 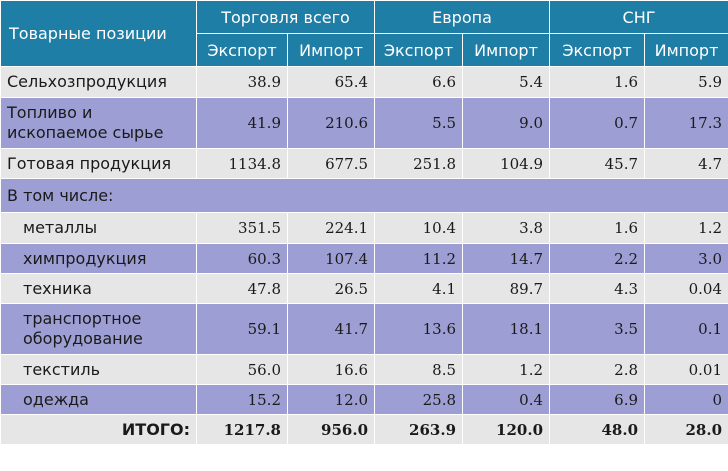 What do you see at coordinates (331, 329) in the screenshot?
I see `cell-value: 41.7` at bounding box center [331, 329].